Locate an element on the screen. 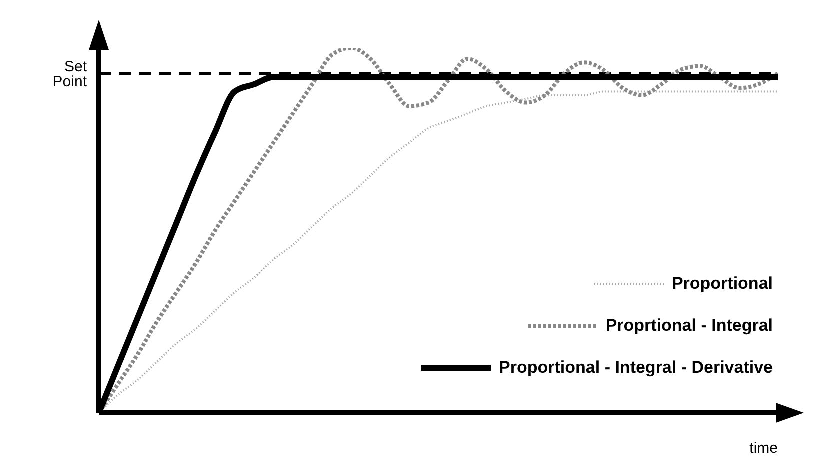 Image resolution: width=814 pixels, height=471 pixels. legend-label: Proportional - Integral - Derivative is located at coordinates (636, 368).